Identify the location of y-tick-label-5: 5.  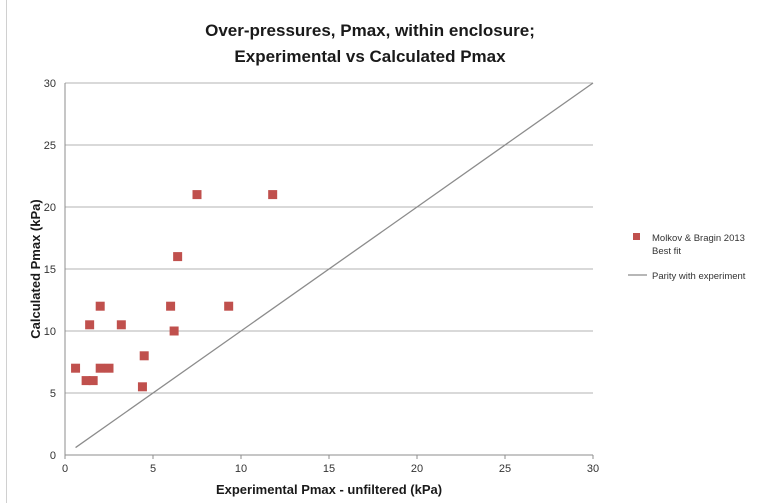
(53, 394).